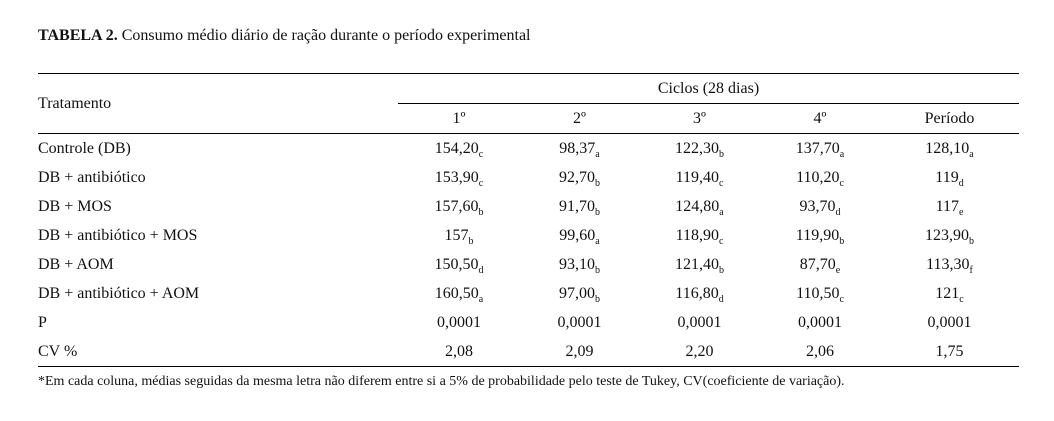 This screenshot has height=421, width=1054. I want to click on cell-value: 98,37, so click(577, 148).